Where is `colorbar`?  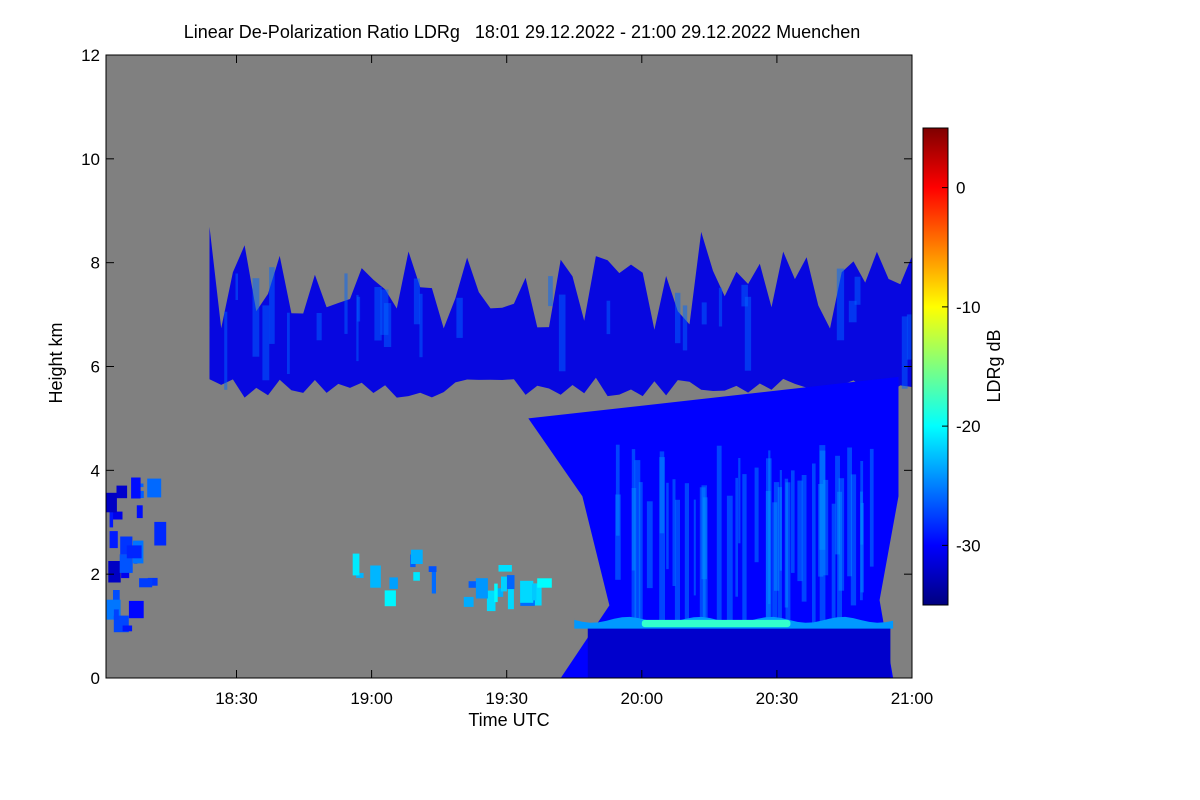 colorbar is located at coordinates (935, 366).